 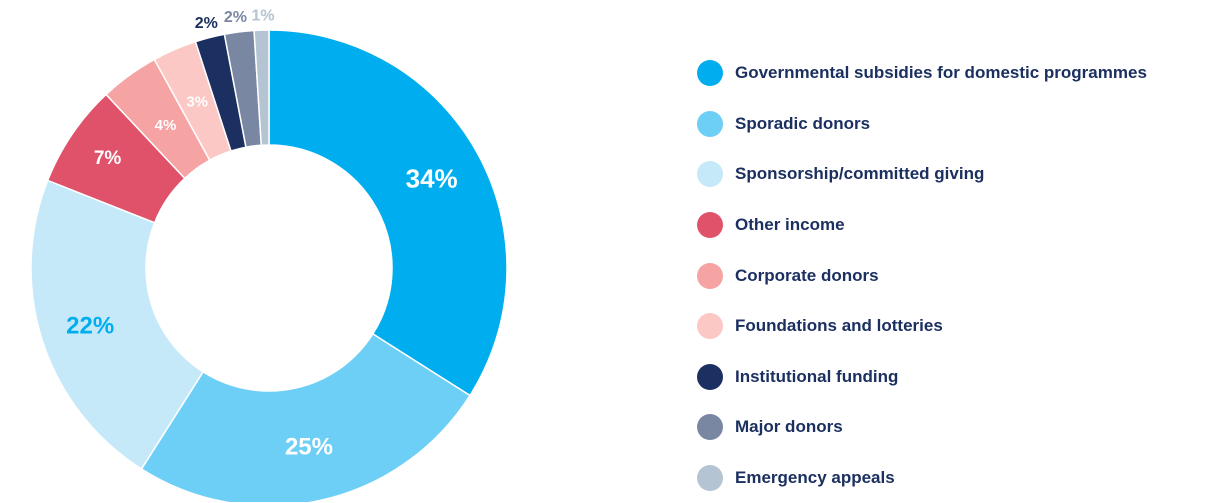 What do you see at coordinates (922, 377) in the screenshot?
I see `legend-item: Institutional funding` at bounding box center [922, 377].